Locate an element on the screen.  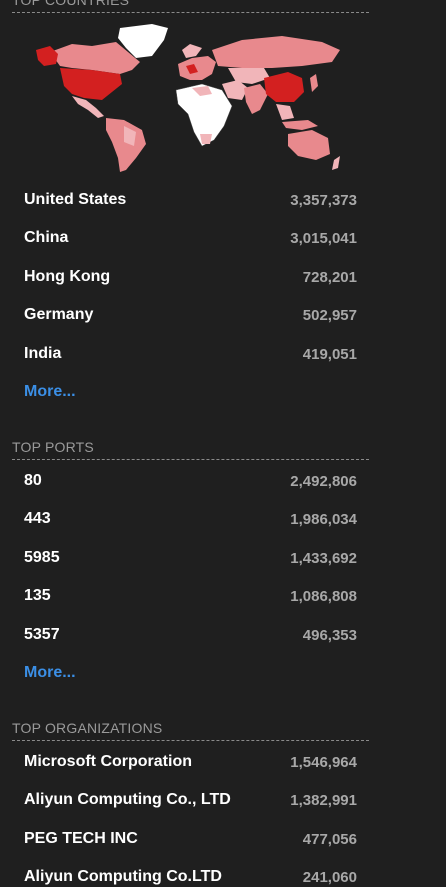
country-count: 3,015,041 is located at coordinates (323, 238).